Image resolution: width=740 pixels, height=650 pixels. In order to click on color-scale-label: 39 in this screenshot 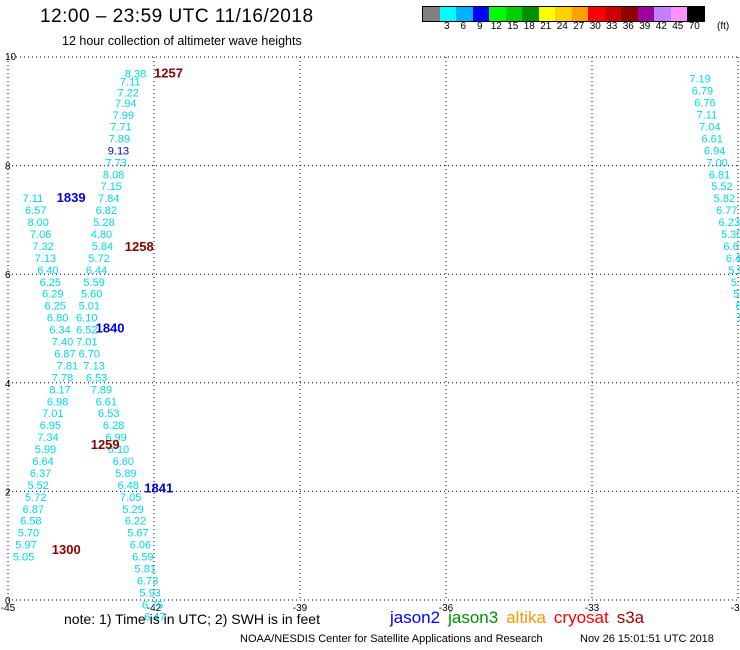, I will do `click(645, 26)`.